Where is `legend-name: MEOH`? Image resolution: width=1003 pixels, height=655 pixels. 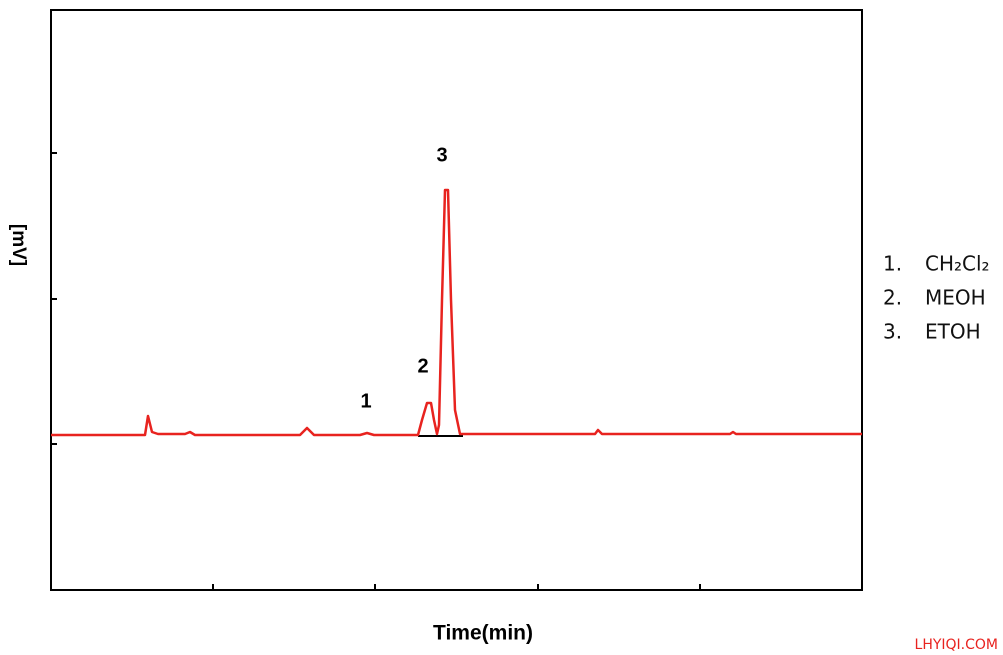 legend-name: MEOH is located at coordinates (955, 298).